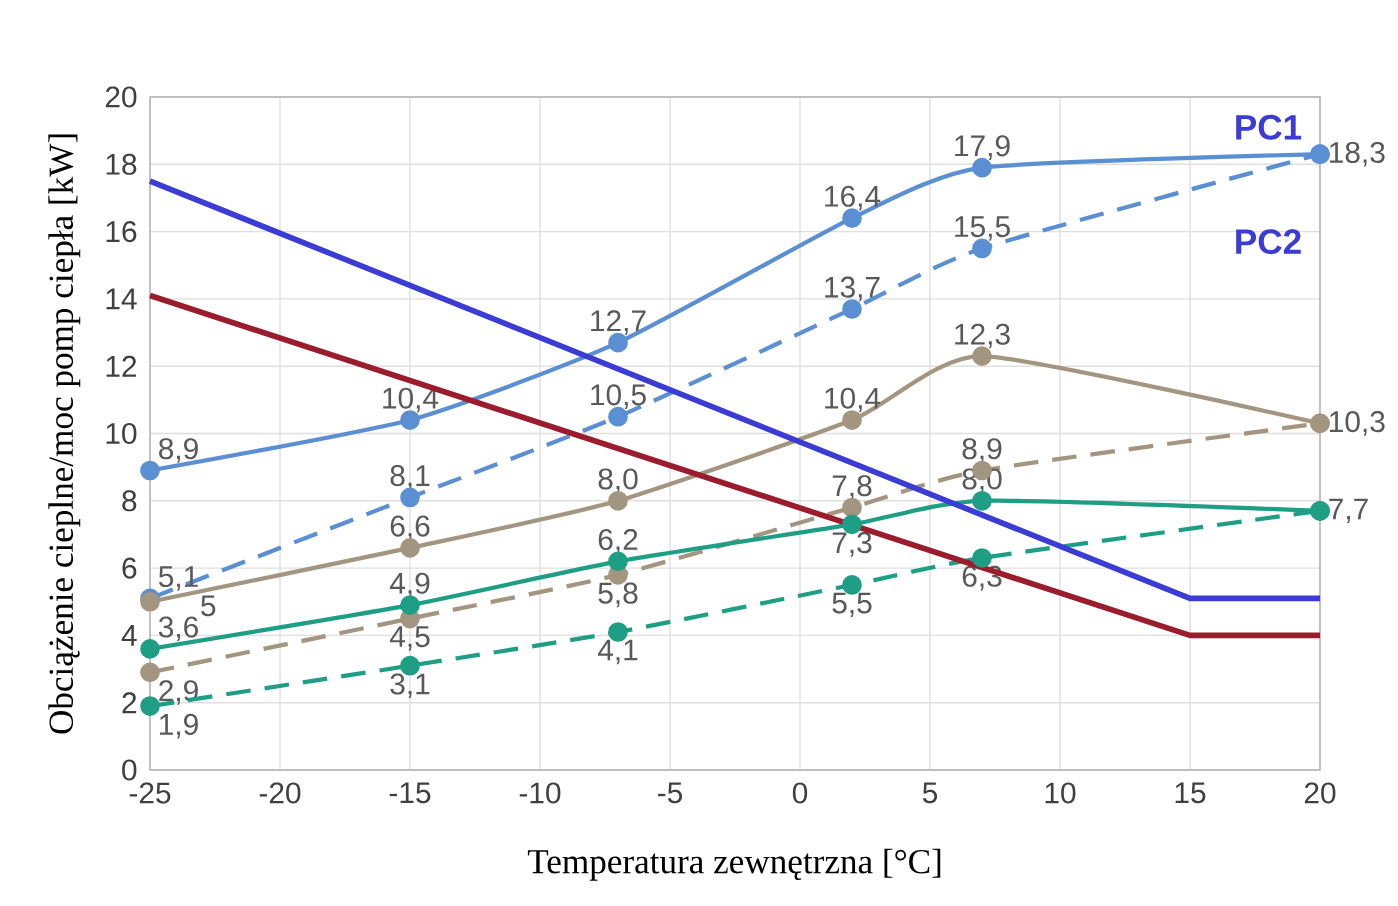 The image size is (1398, 906). Describe the element at coordinates (410, 477) in the screenshot. I see `data-label: 8,1` at that location.